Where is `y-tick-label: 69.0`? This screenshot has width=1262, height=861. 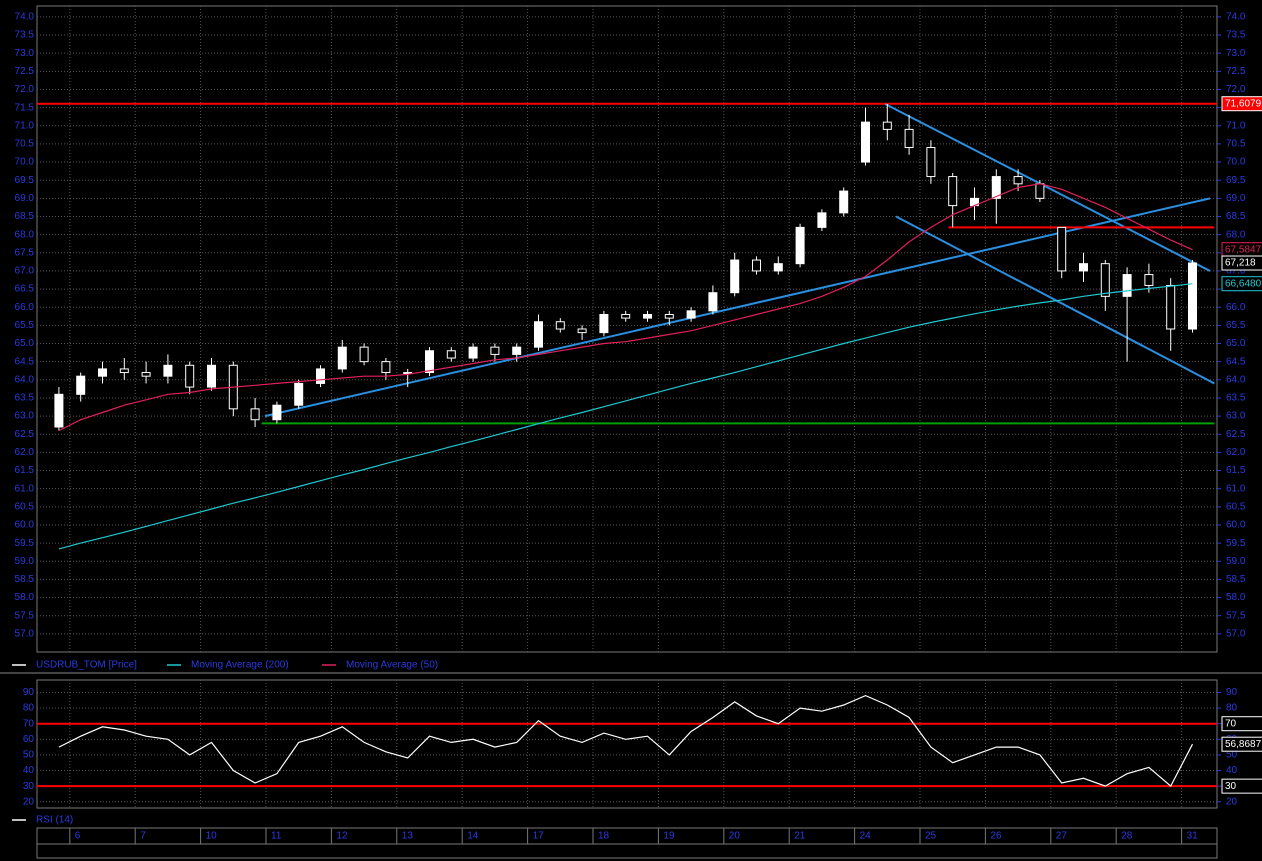 y-tick-label: 69.0 is located at coordinates (25, 198).